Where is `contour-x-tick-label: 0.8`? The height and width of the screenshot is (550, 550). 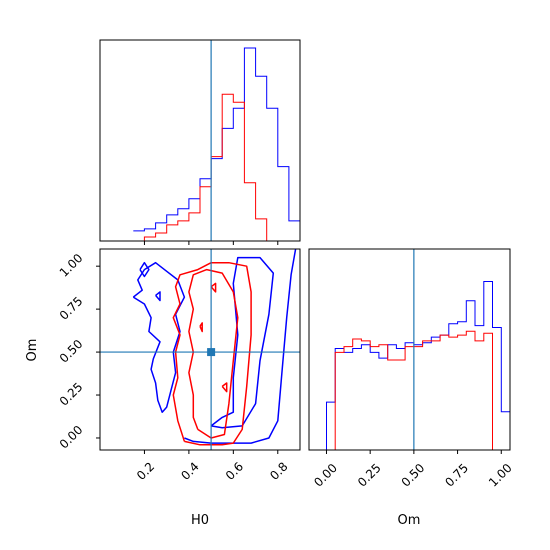 contour-x-tick-label: 0.8 is located at coordinates (278, 470).